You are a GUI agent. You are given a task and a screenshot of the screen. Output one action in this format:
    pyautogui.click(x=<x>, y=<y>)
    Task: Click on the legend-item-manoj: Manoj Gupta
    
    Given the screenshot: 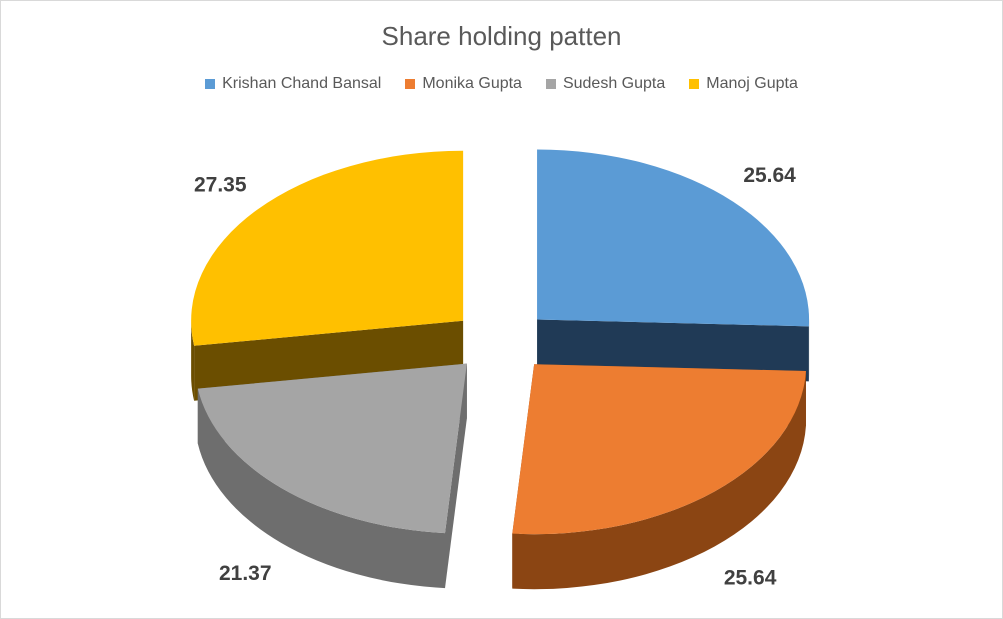 What is the action you would take?
    pyautogui.click(x=743, y=84)
    